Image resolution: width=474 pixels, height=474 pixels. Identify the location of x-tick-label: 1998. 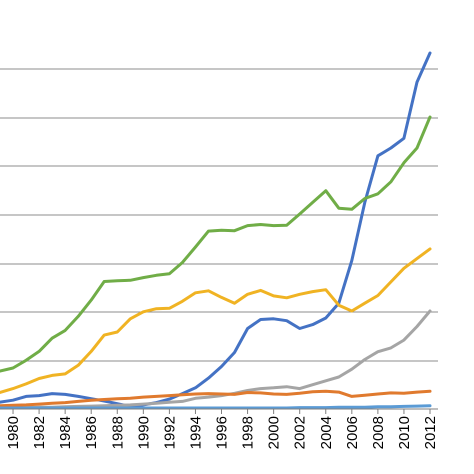
(248, 432).